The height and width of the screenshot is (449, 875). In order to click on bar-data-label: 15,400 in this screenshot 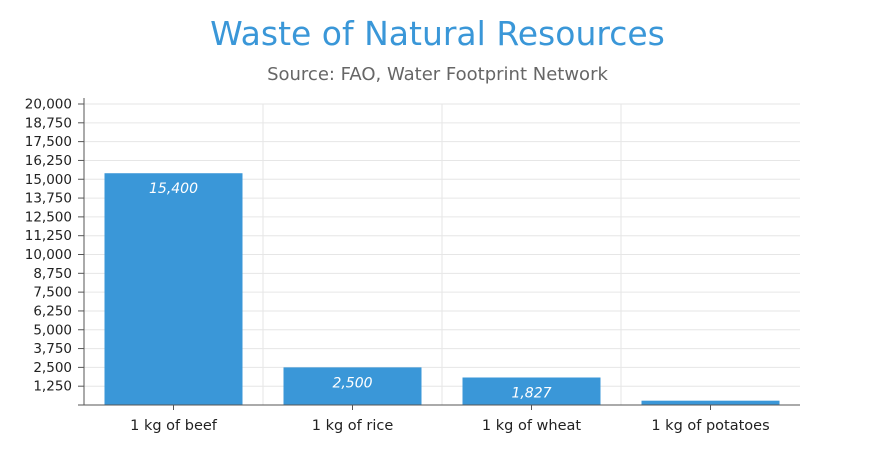, I will do `click(173, 189)`.